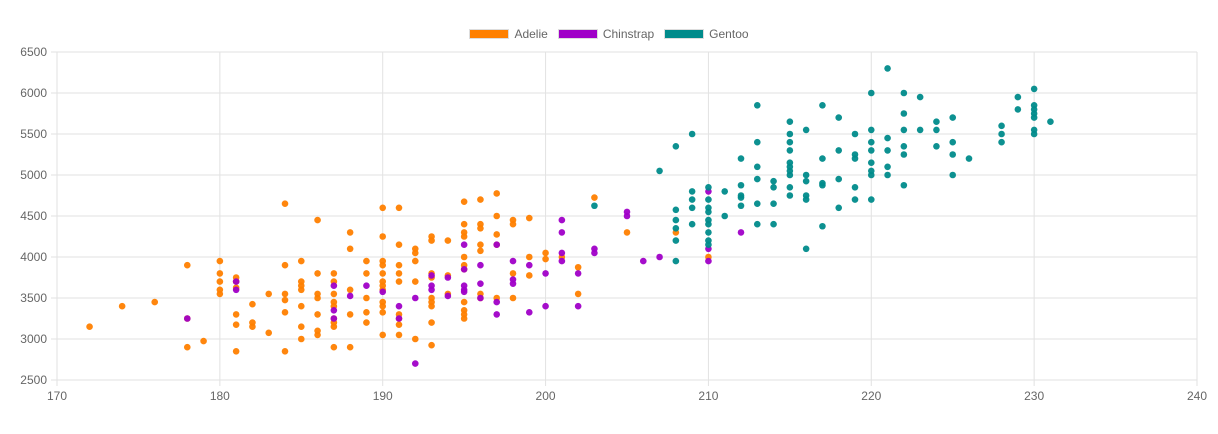  What do you see at coordinates (605, 34) in the screenshot?
I see `legend-item-chinstrap: Chinstrap` at bounding box center [605, 34].